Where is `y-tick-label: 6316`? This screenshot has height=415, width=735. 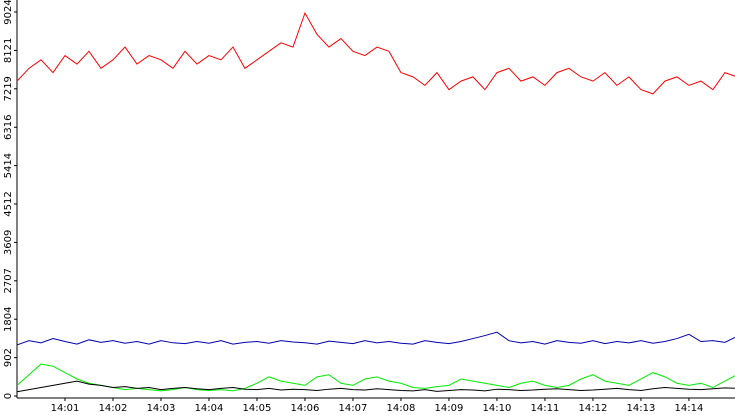 y-tick-label: 6316 is located at coordinates (8, 127).